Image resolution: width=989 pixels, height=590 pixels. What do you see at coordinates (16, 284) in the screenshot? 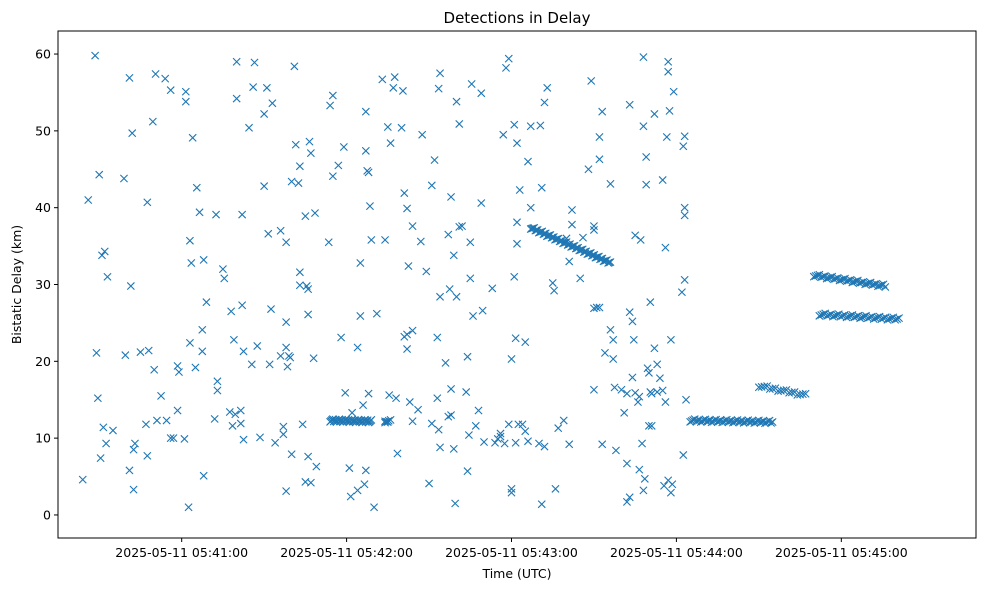
I see `y-axis-label: Bistatic Delay (km)` at bounding box center [16, 284].